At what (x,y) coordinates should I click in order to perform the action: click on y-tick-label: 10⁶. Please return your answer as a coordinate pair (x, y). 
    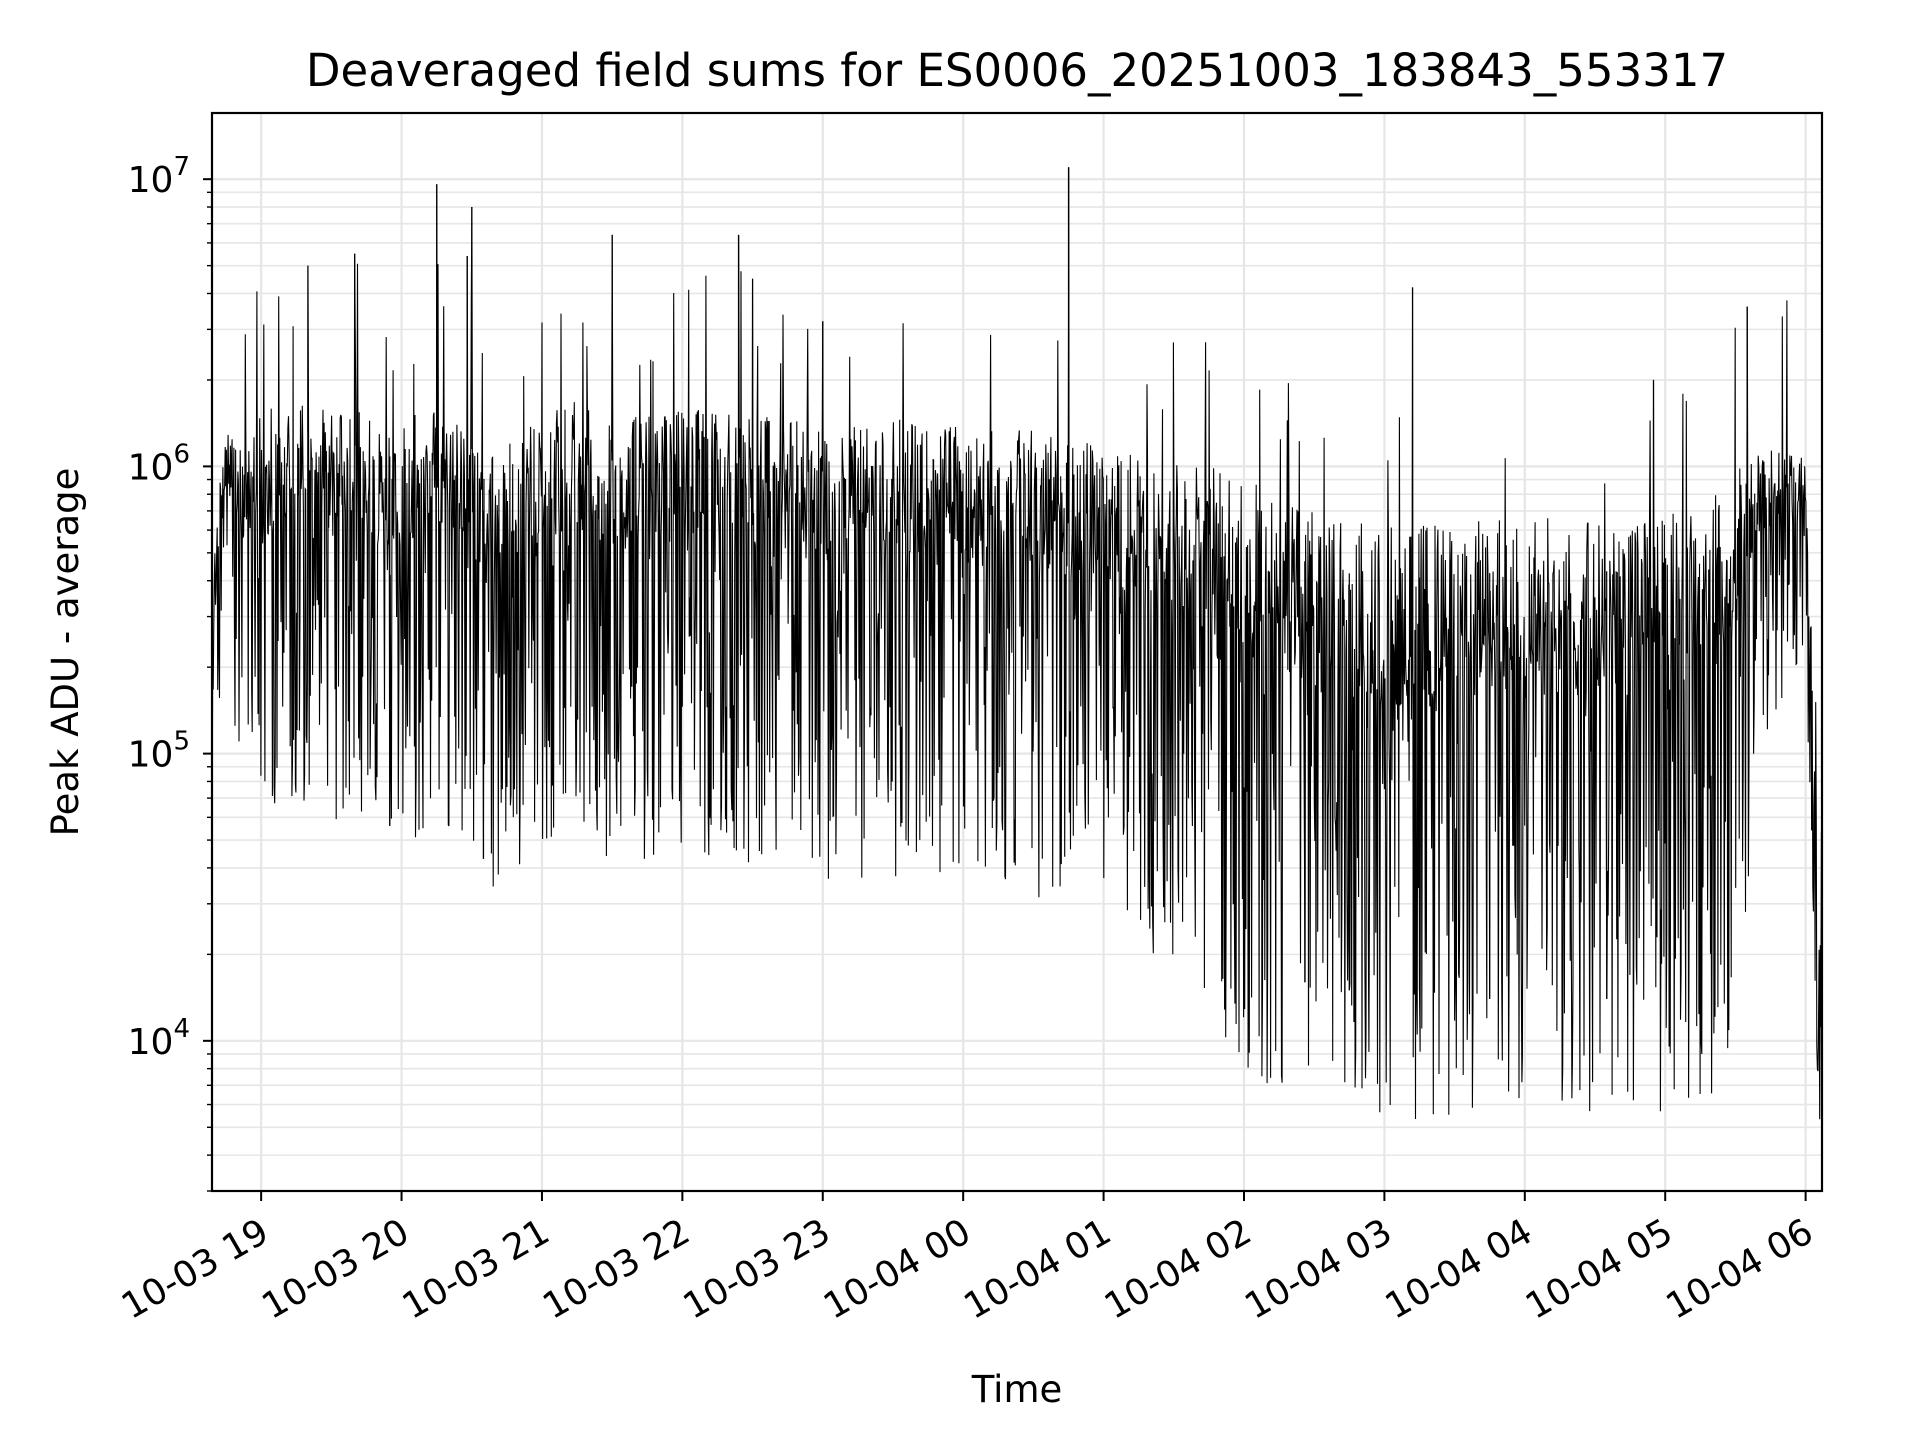
    Looking at the image, I should click on (159, 463).